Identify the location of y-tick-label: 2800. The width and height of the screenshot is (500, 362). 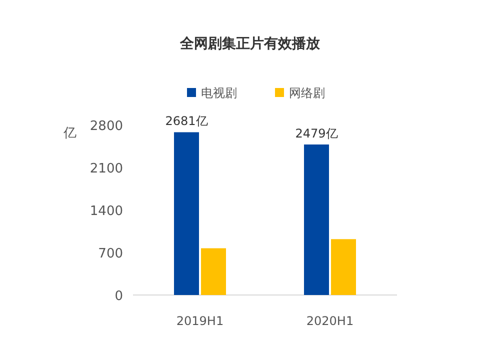
(106, 126).